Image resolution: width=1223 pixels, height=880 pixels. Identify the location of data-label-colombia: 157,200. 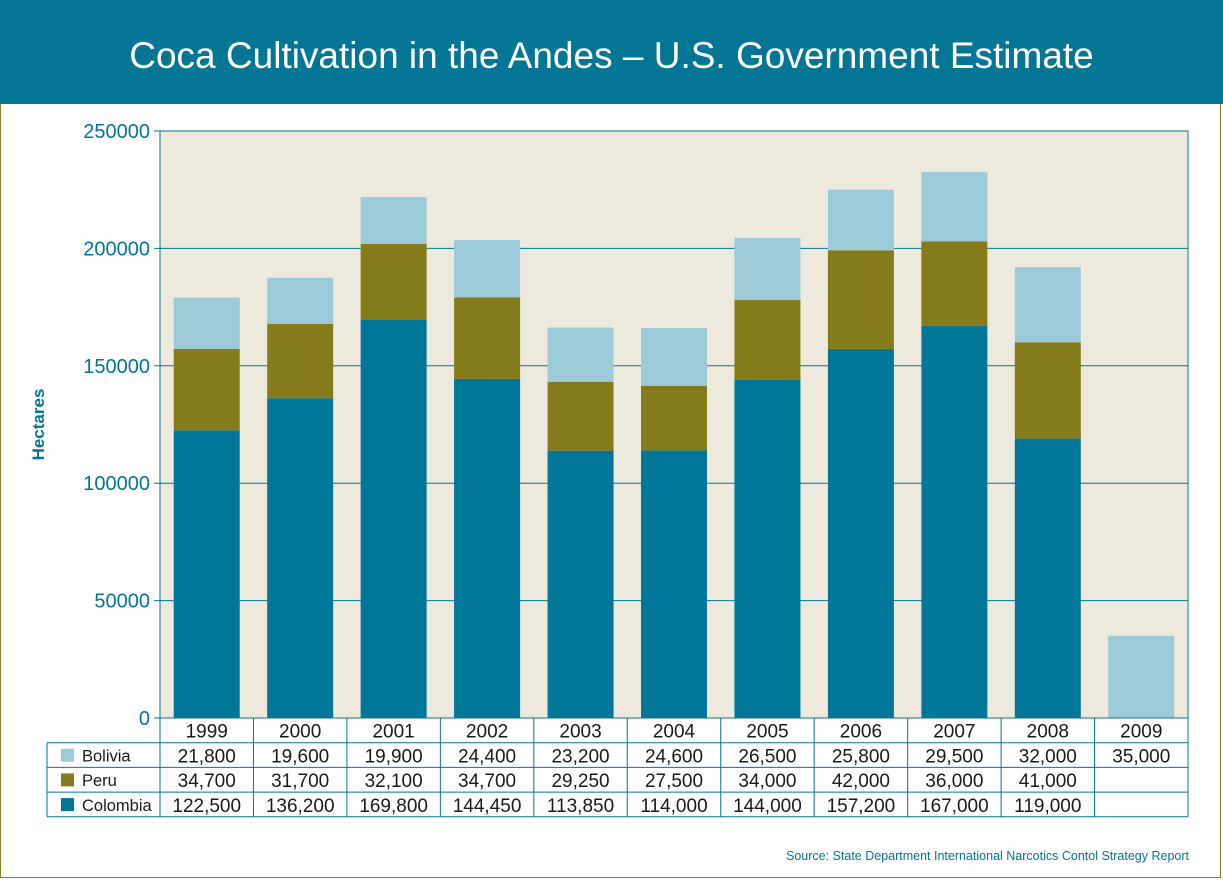
(861, 806).